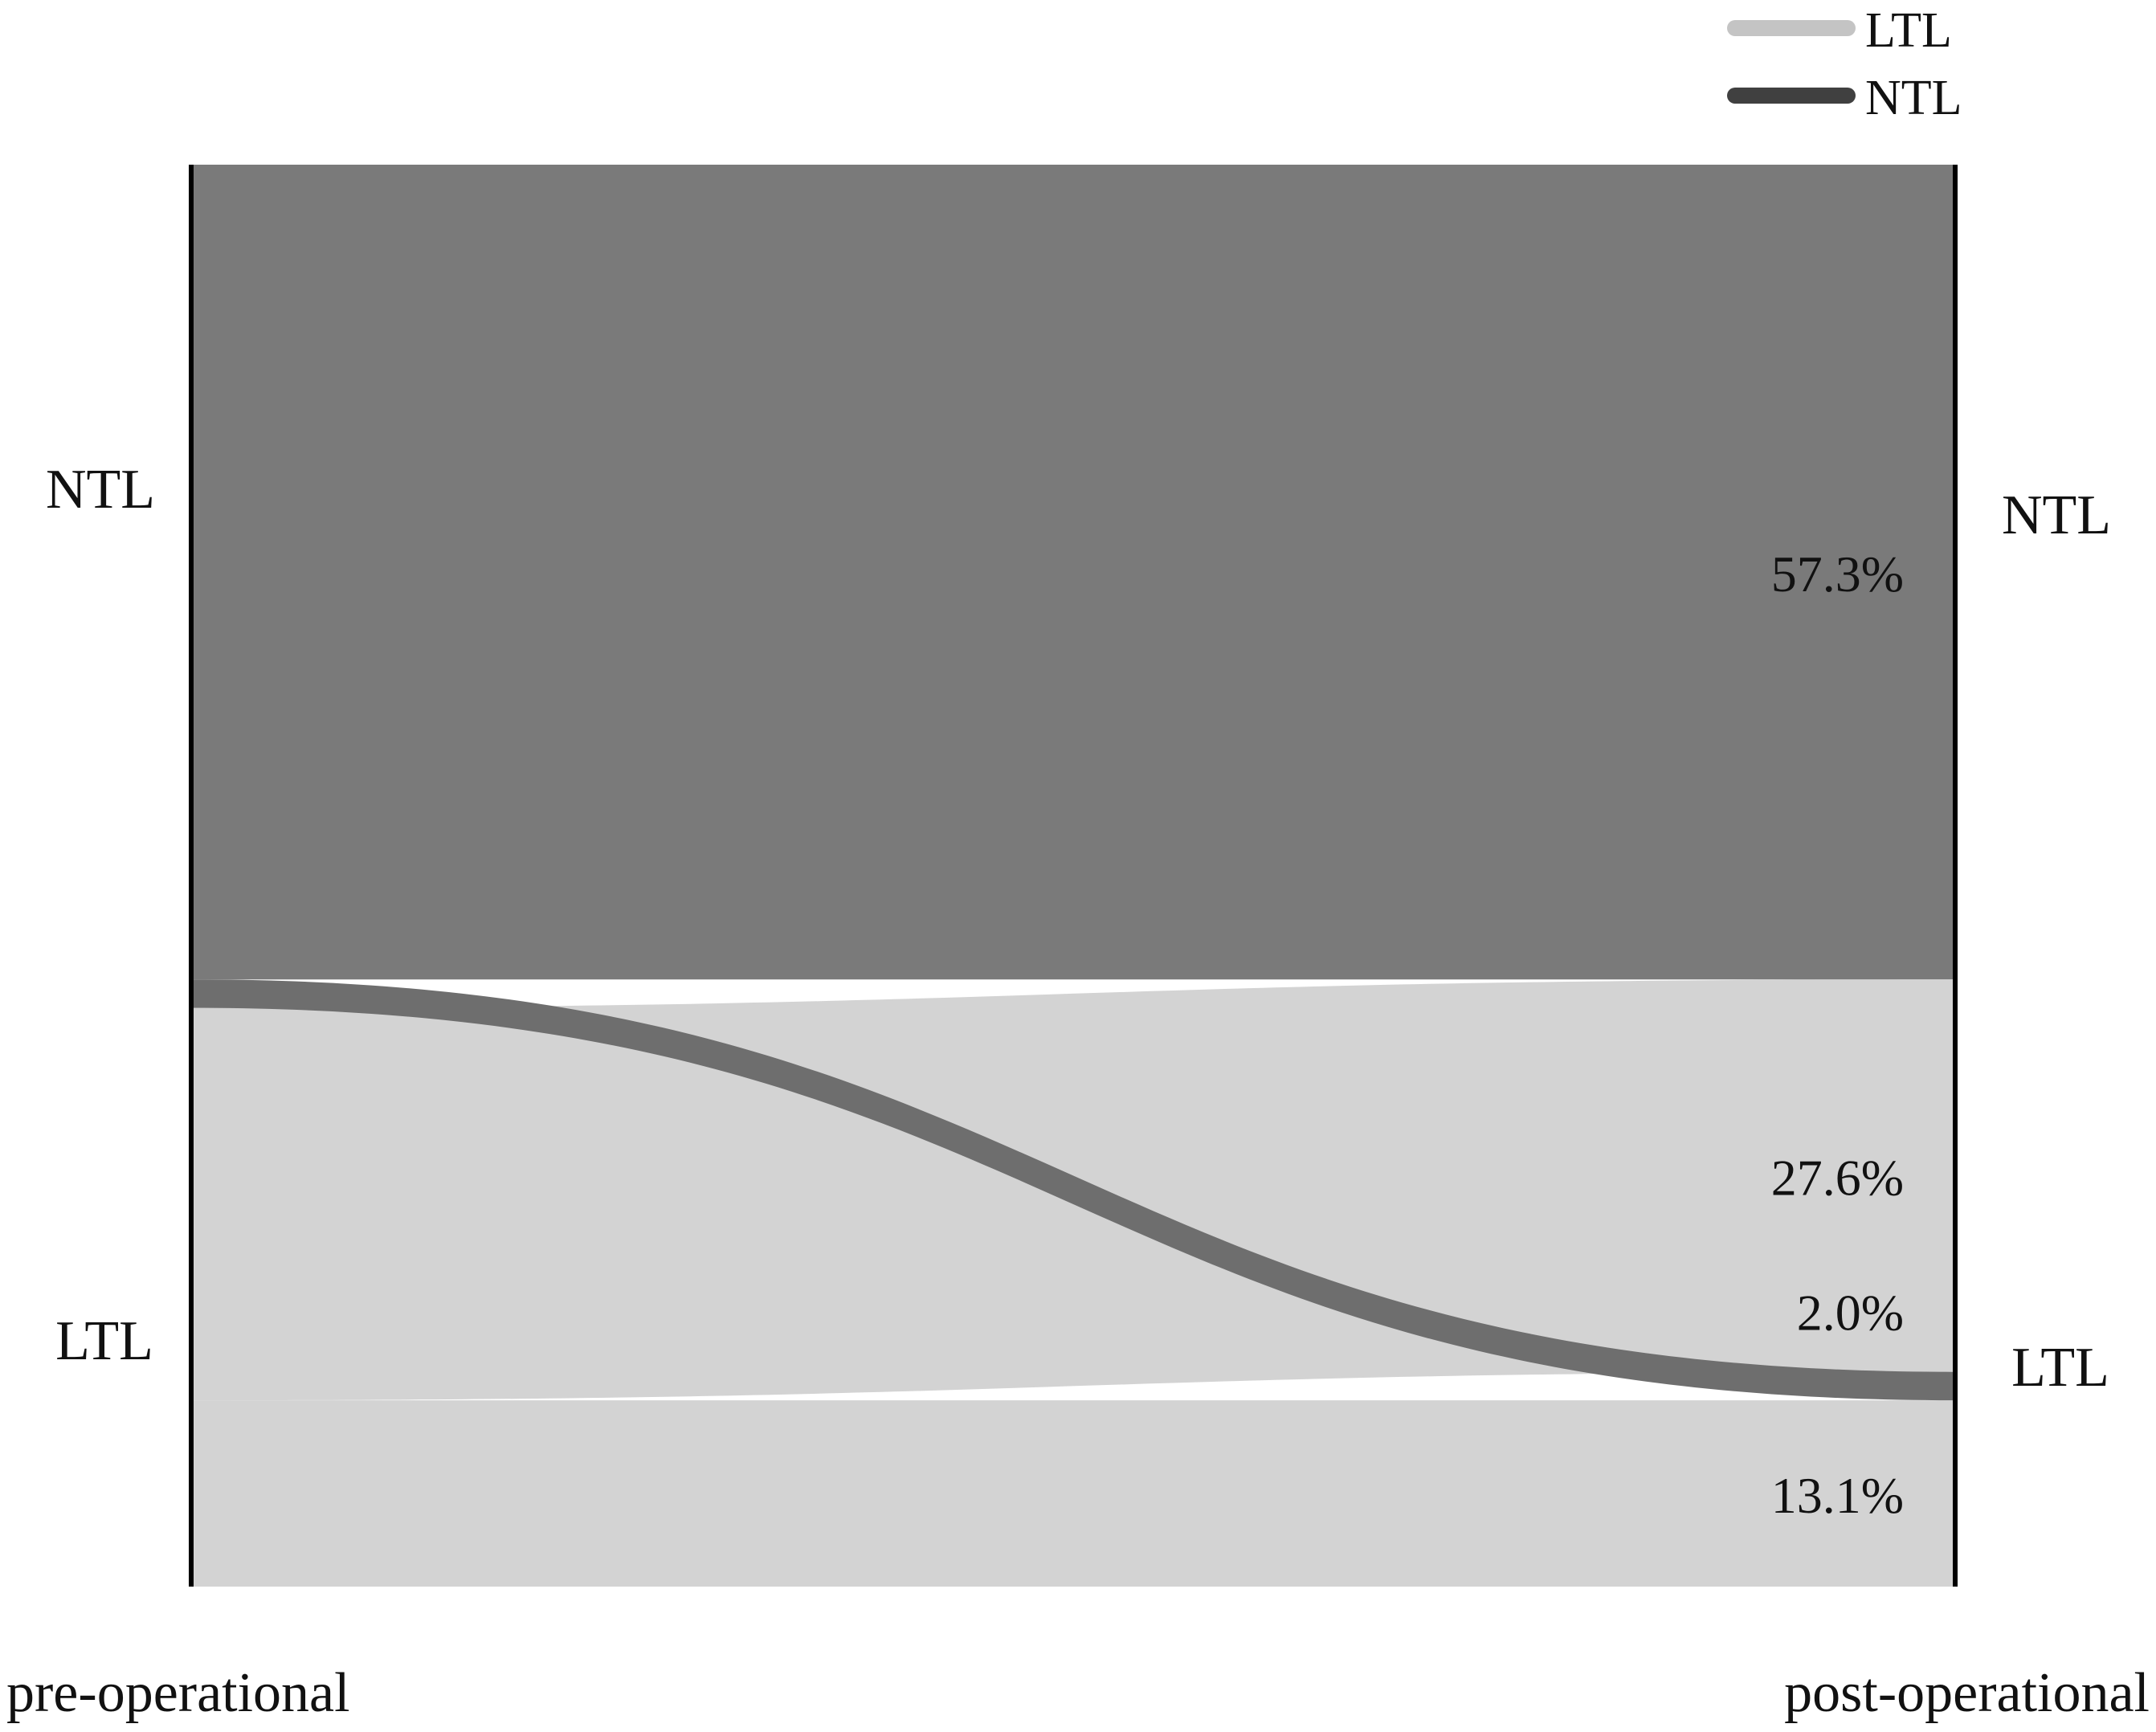 The width and height of the screenshot is (2156, 1732). I want to click on flow-label-ltl-to-ltl: 13.1%, so click(1837, 1496).